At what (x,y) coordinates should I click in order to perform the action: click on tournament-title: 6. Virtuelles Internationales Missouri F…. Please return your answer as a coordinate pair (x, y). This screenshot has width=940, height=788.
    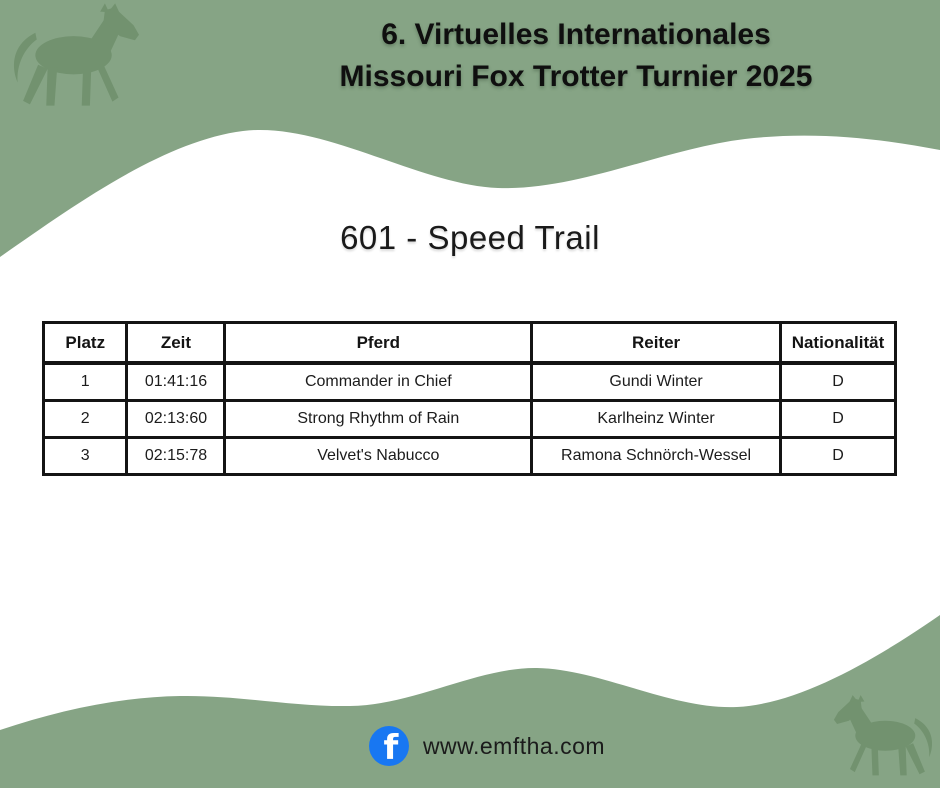
    Looking at the image, I should click on (576, 56).